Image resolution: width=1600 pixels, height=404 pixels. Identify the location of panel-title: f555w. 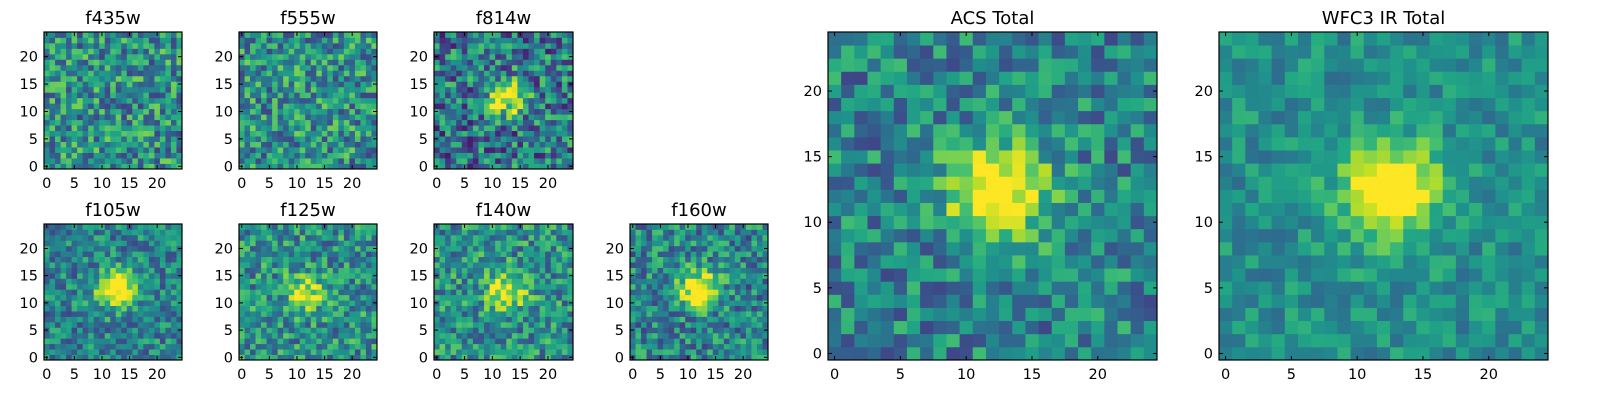
(307, 18).